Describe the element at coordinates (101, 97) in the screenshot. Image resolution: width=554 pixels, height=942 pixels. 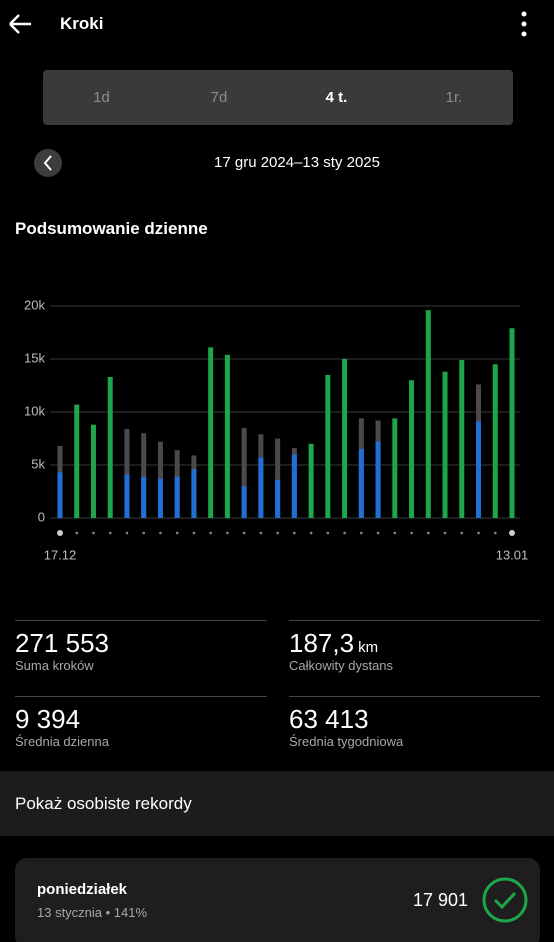
I see `tab: 1d` at that location.